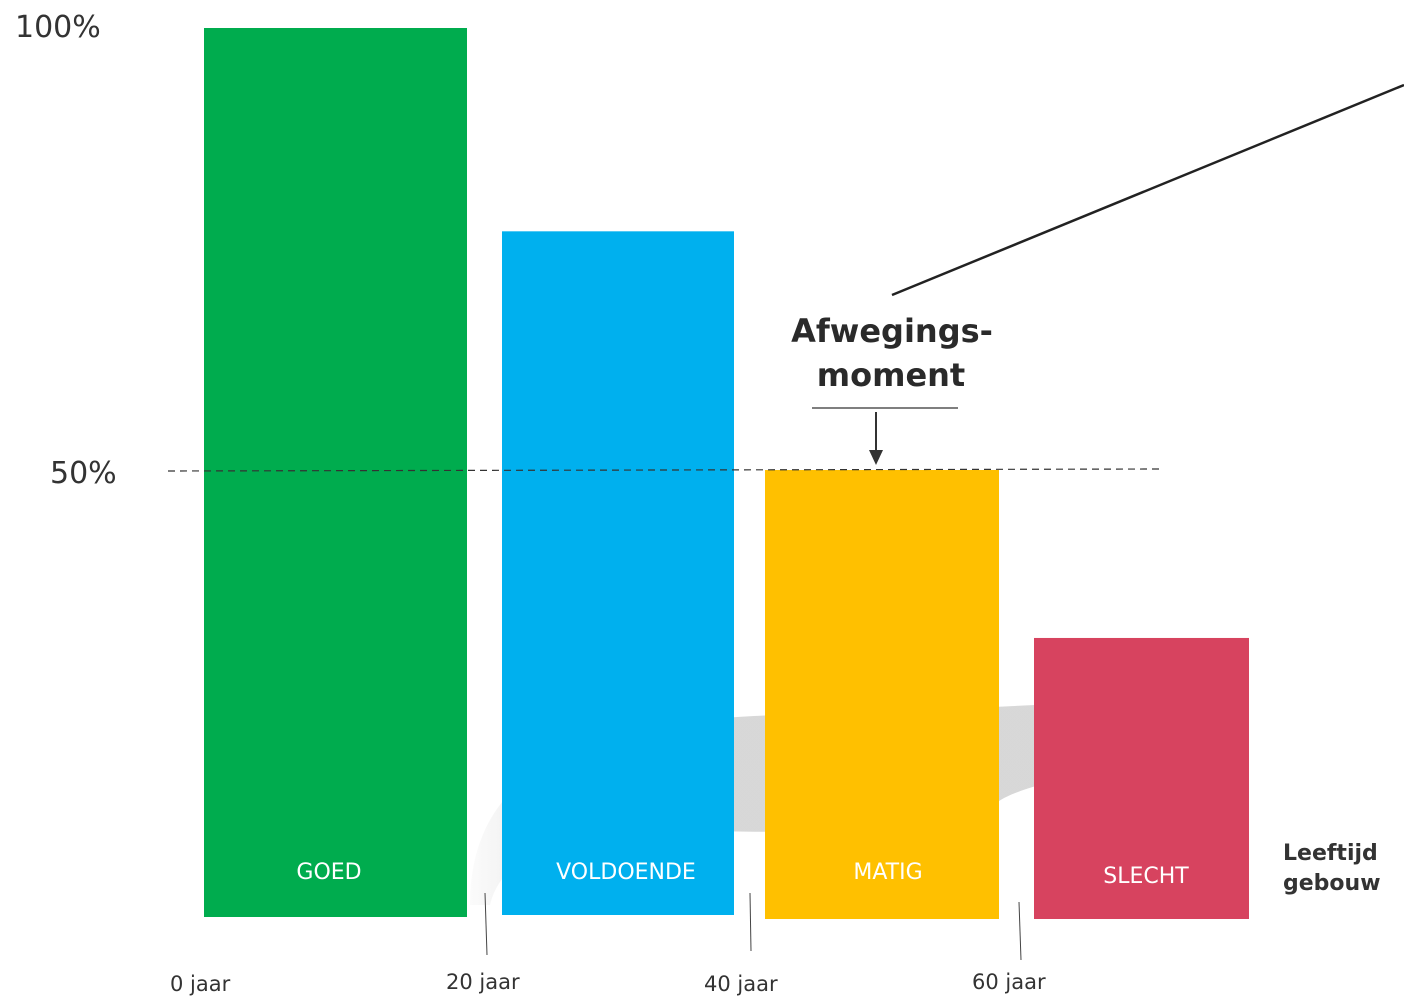 Image resolution: width=1404 pixels, height=1002 pixels. What do you see at coordinates (1009, 982) in the screenshot?
I see `x-tick-60-jaar: 60 jaar` at bounding box center [1009, 982].